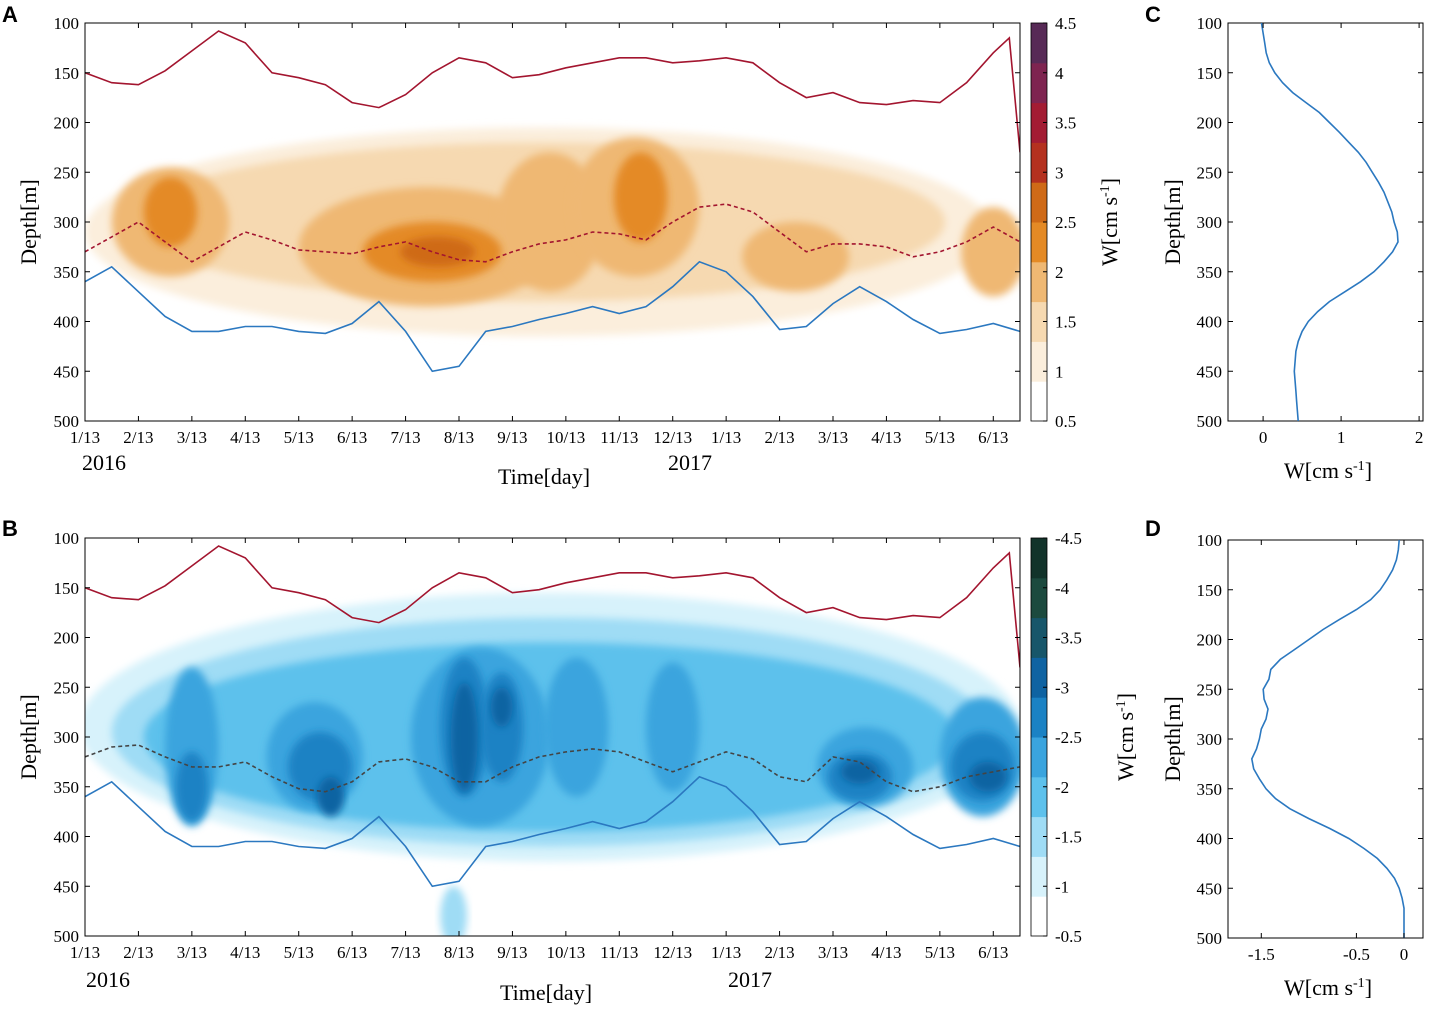 The height and width of the screenshot is (1012, 1429). Describe the element at coordinates (10, 528) in the screenshot. I see `panel-label-b: B` at that location.